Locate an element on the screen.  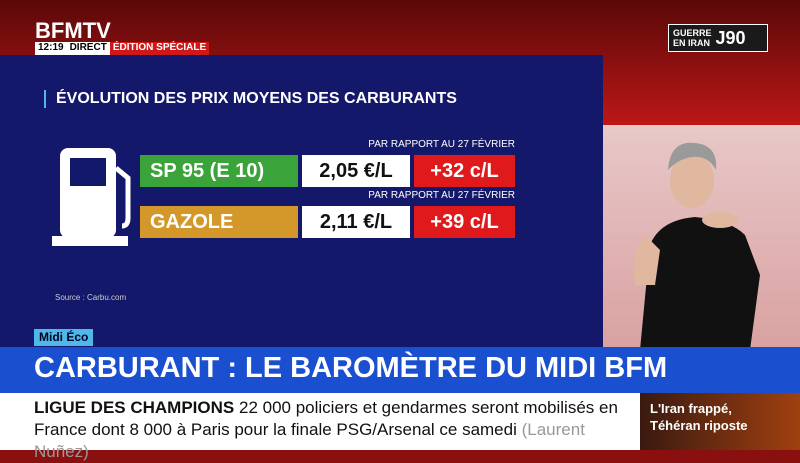
change: +39 c/L is located at coordinates (464, 222).